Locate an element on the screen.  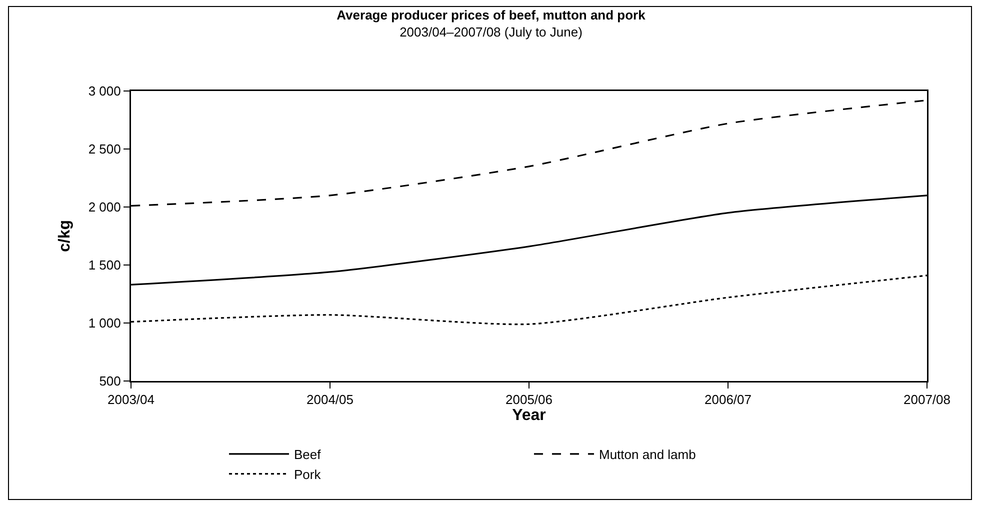
x-tick-label: 2007/08 is located at coordinates (927, 400).